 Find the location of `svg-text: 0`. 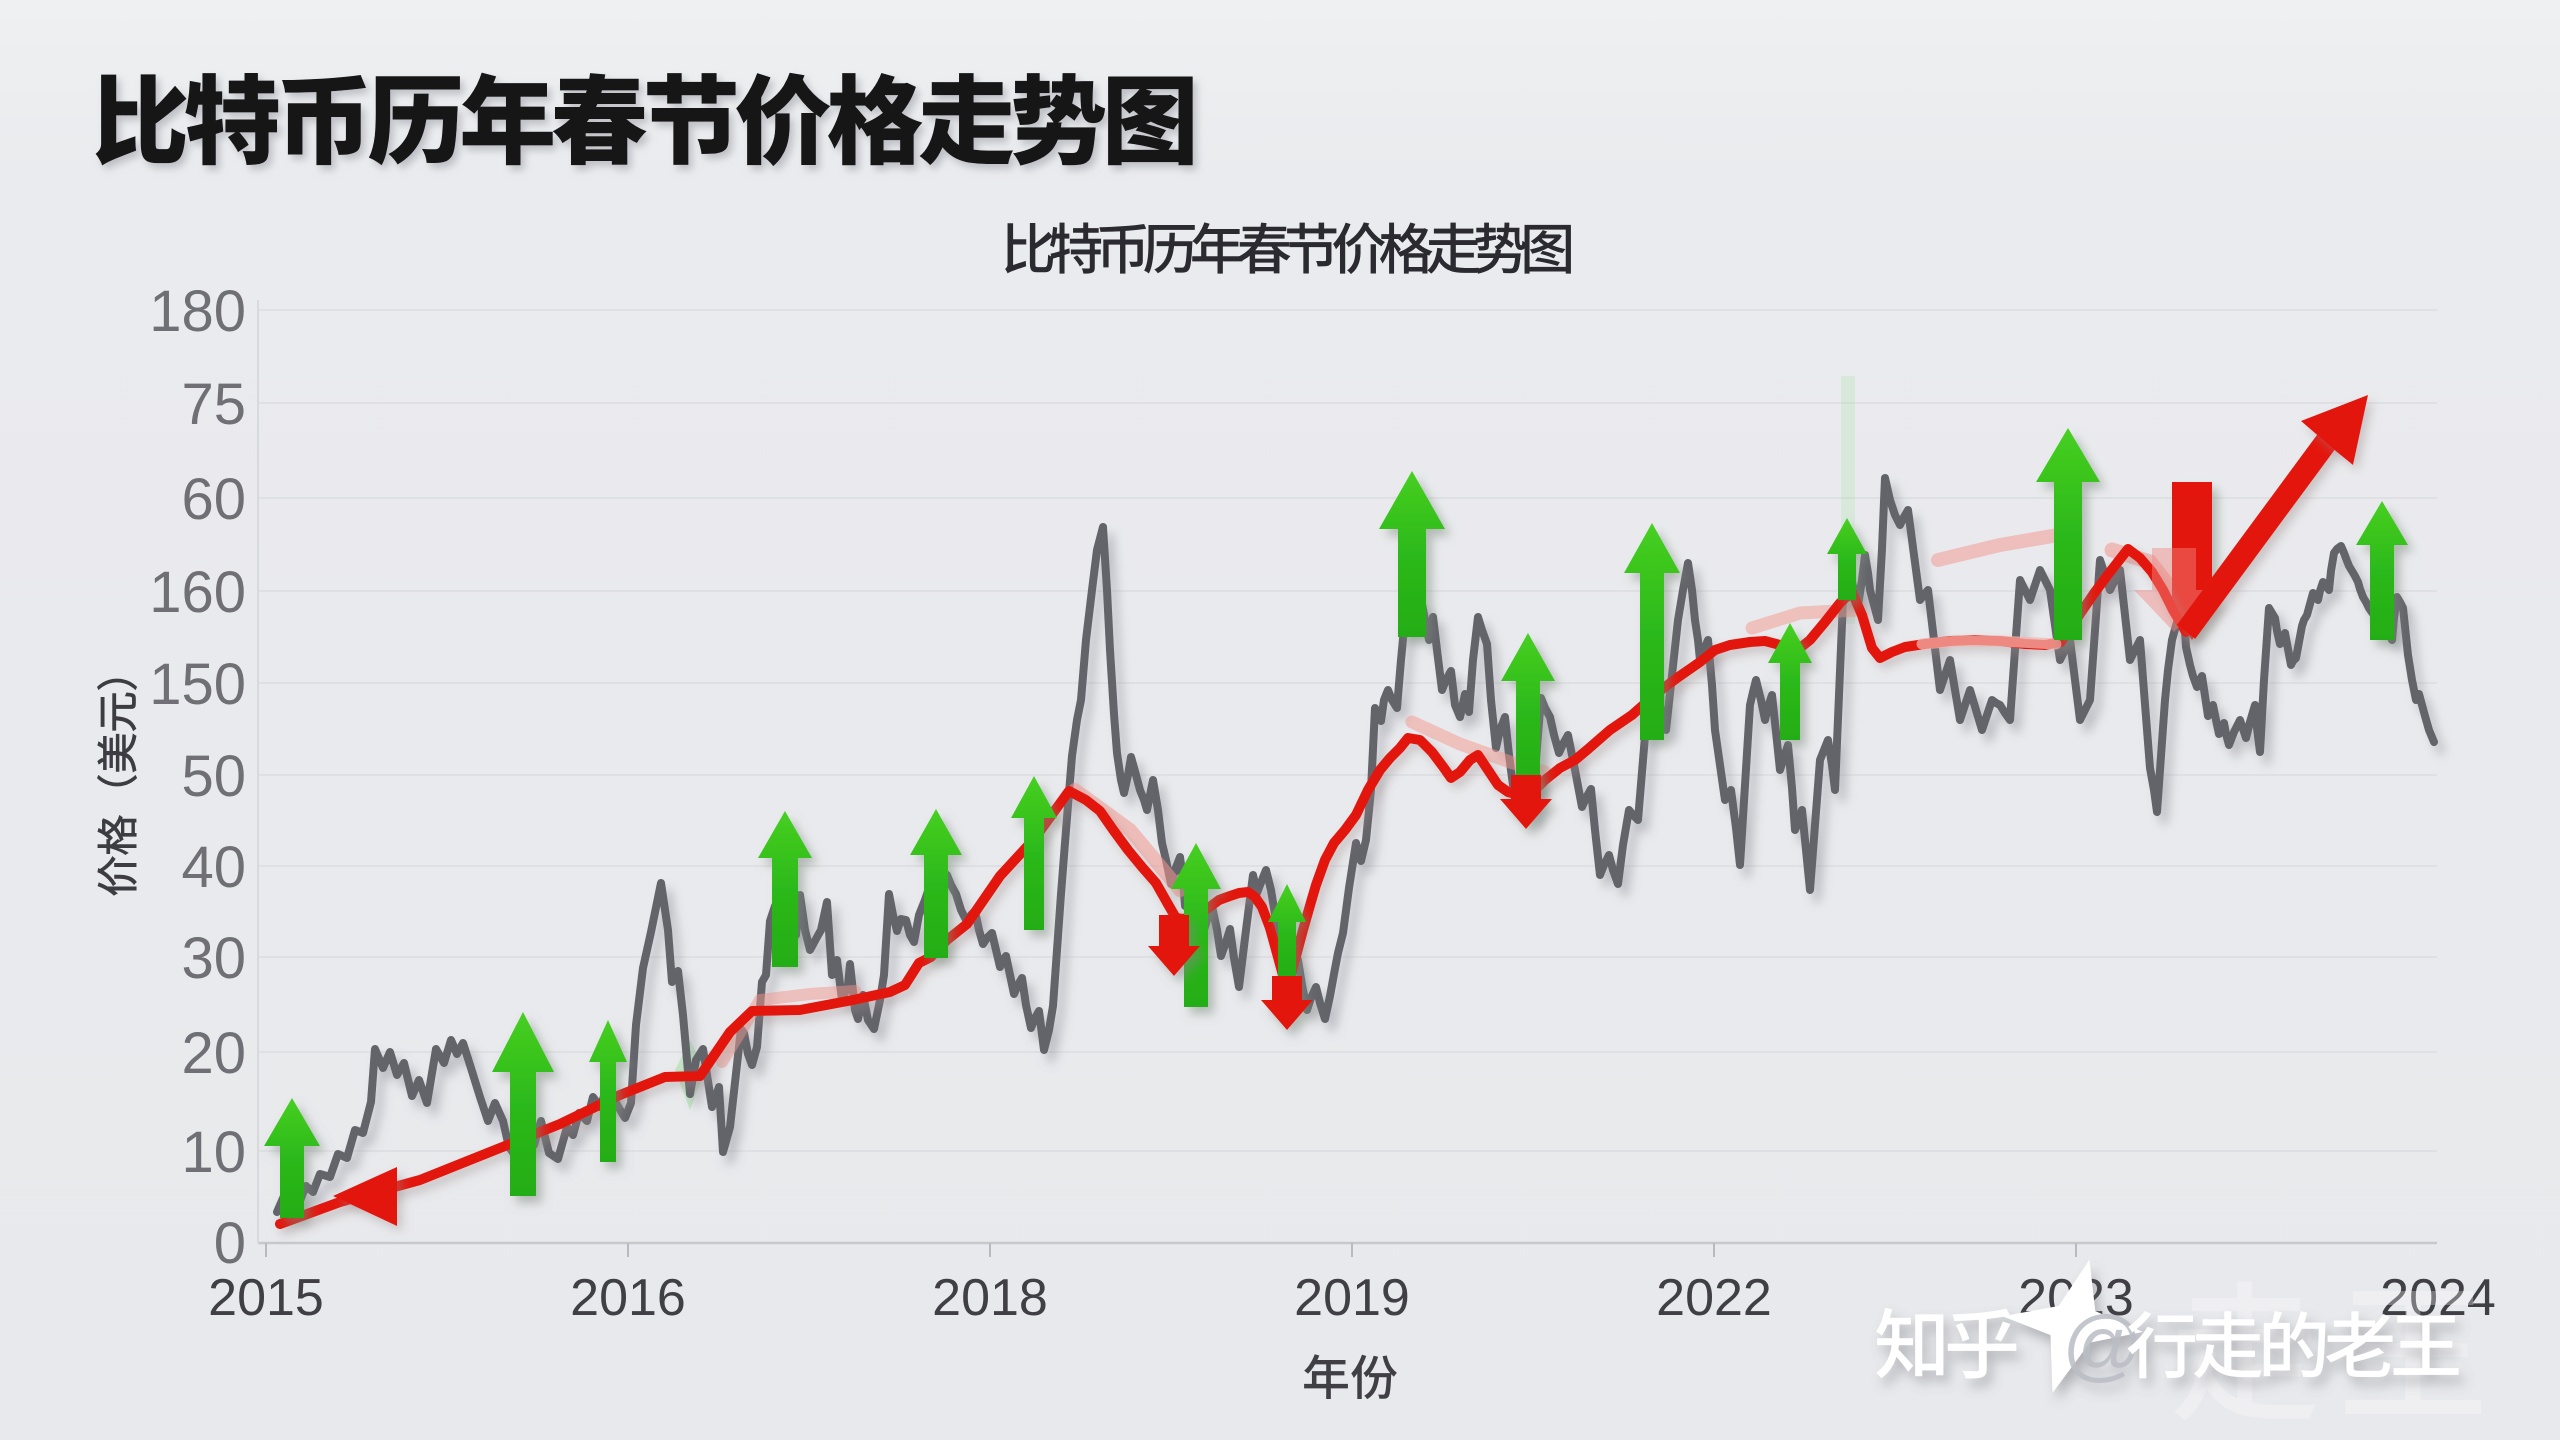

svg-text: 0 is located at coordinates (230, 1243).